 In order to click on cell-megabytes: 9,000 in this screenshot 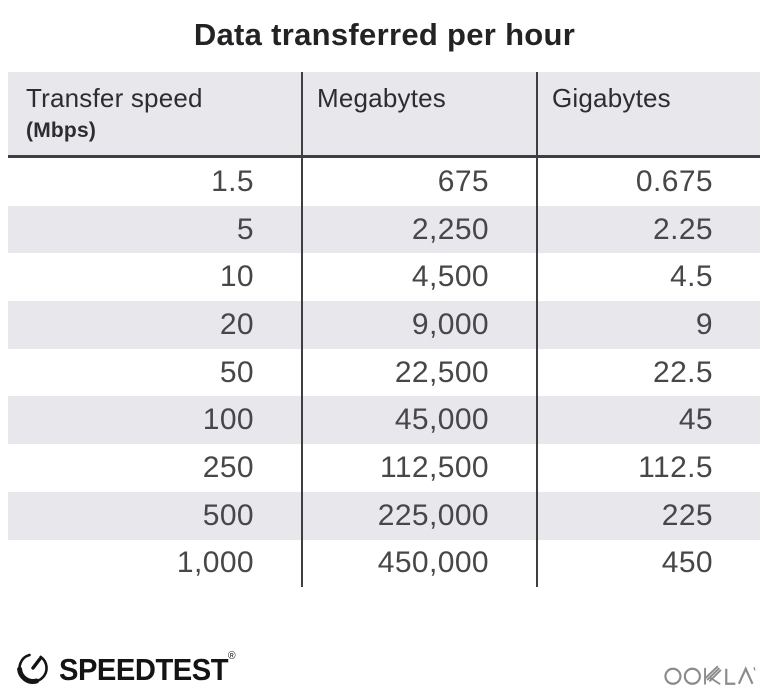, I will do `click(420, 325)`.